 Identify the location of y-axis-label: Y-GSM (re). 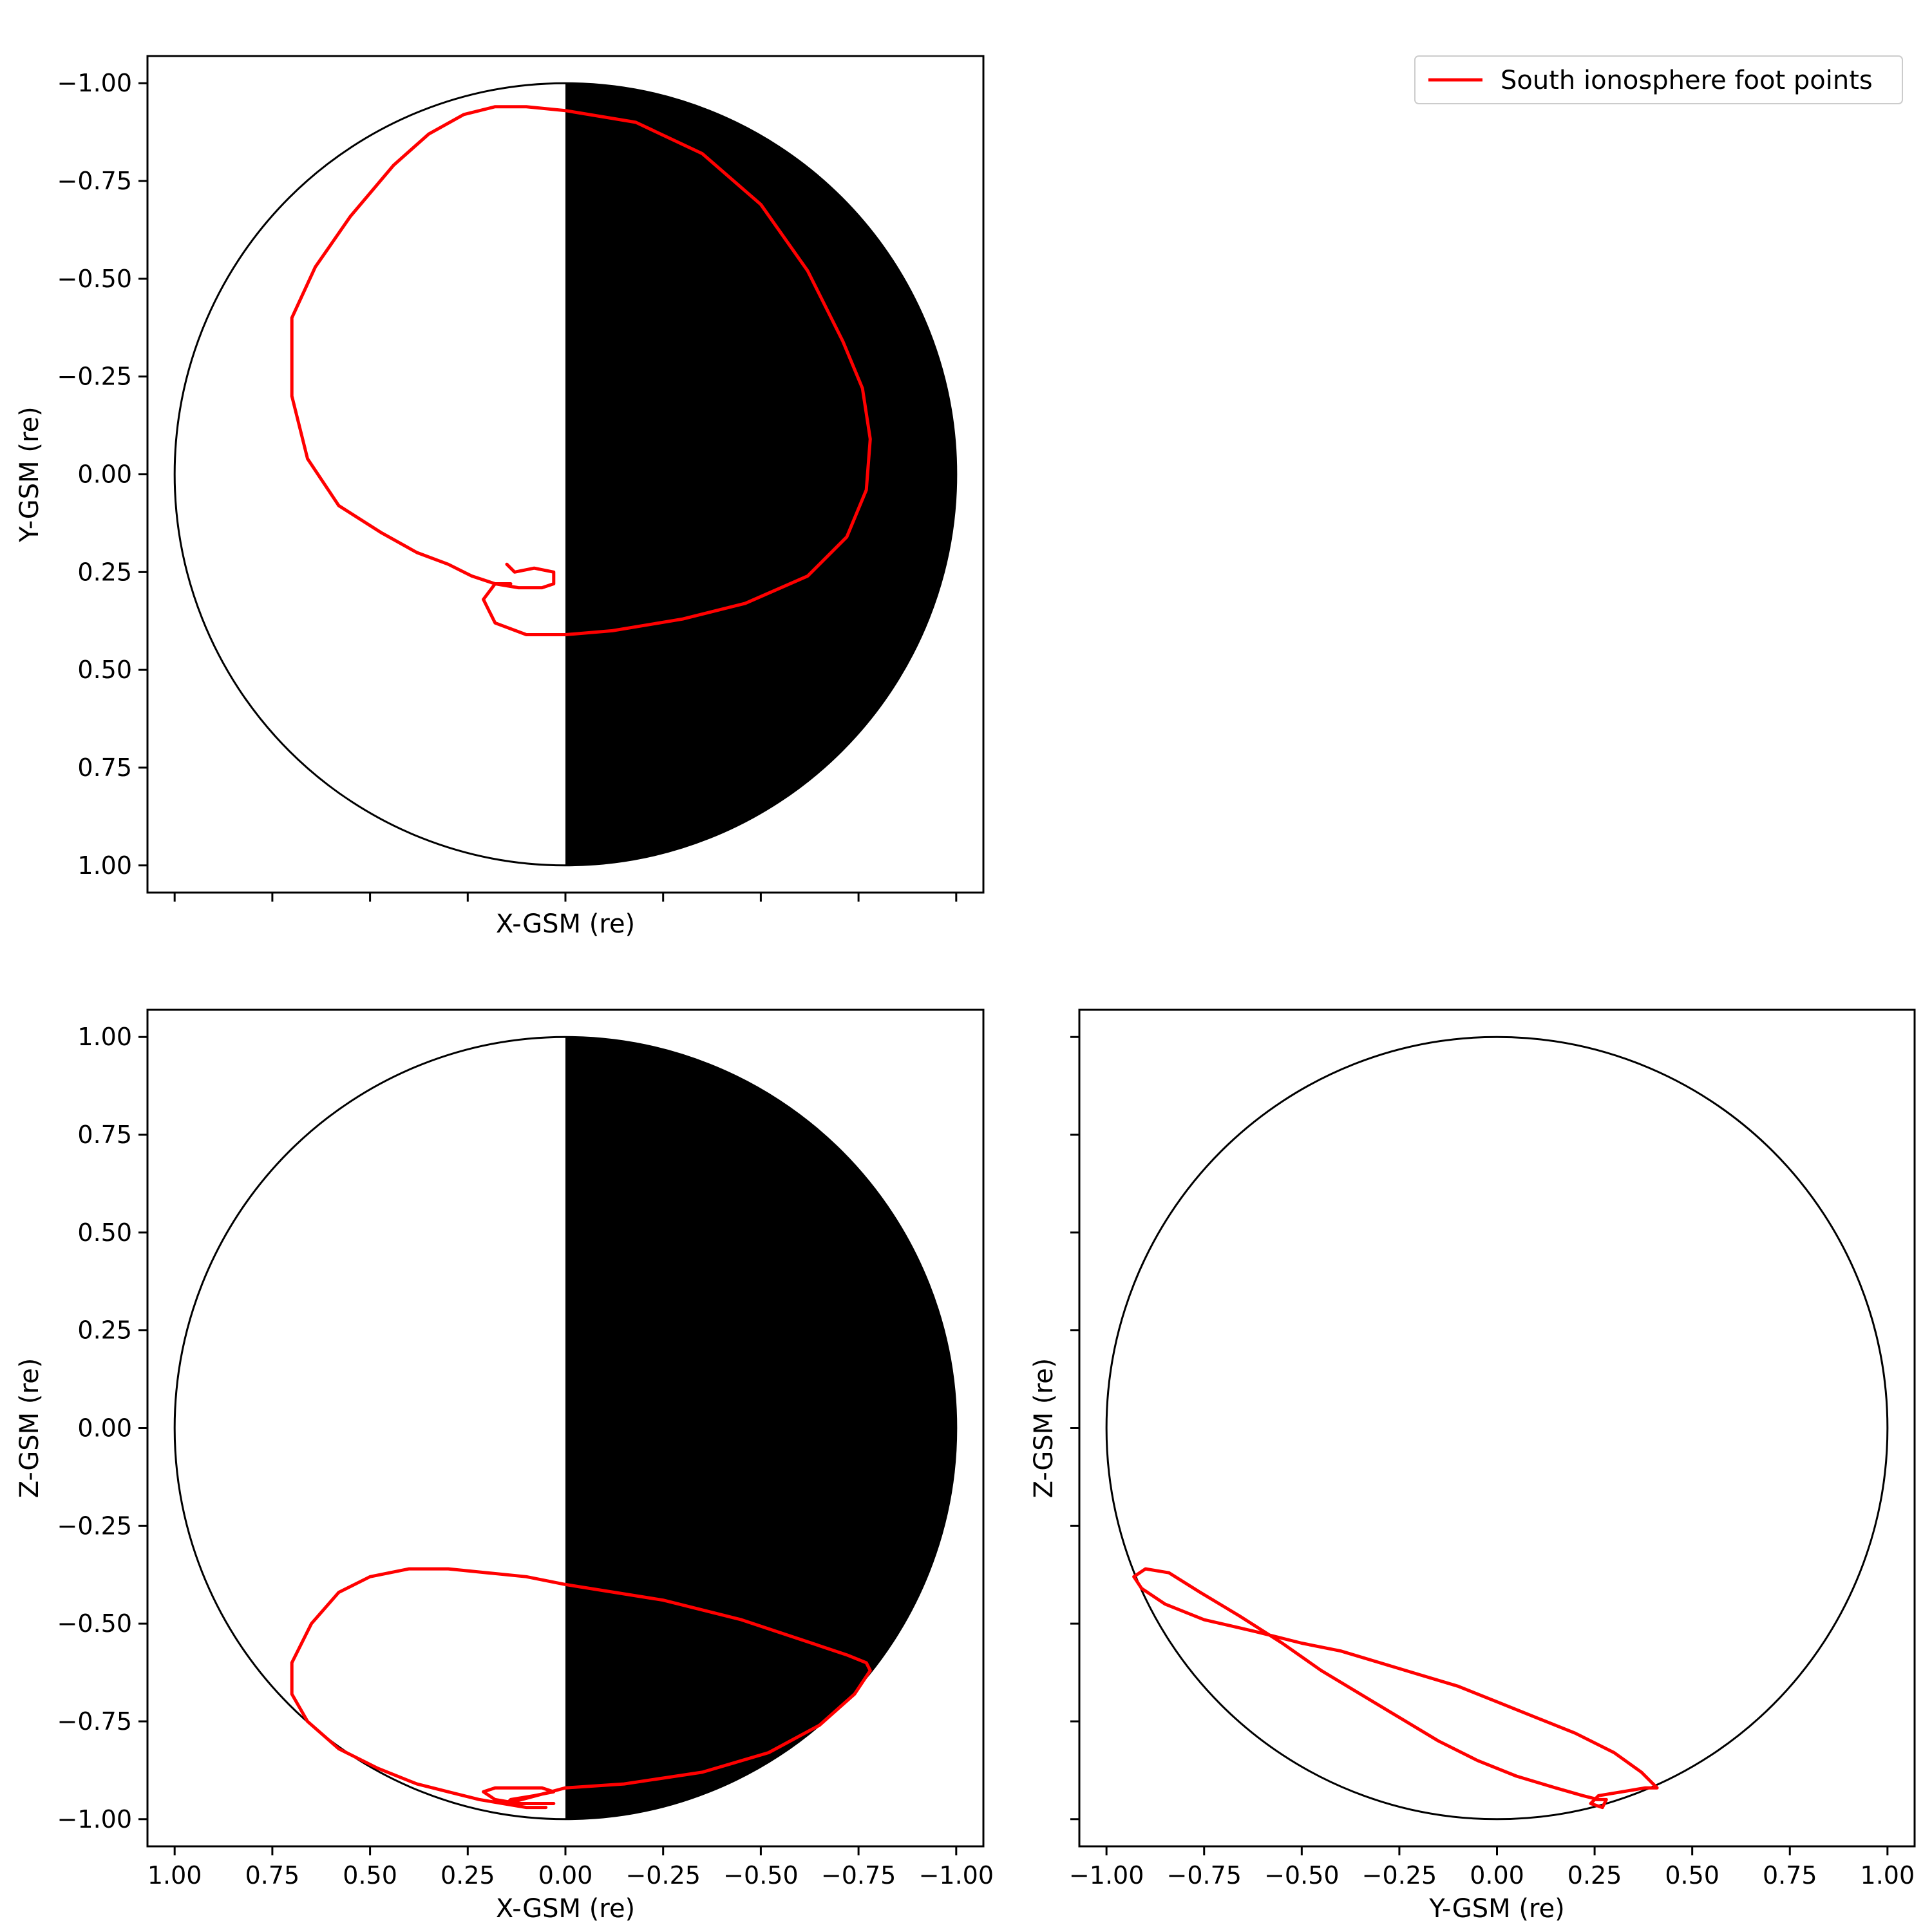
(30, 475).